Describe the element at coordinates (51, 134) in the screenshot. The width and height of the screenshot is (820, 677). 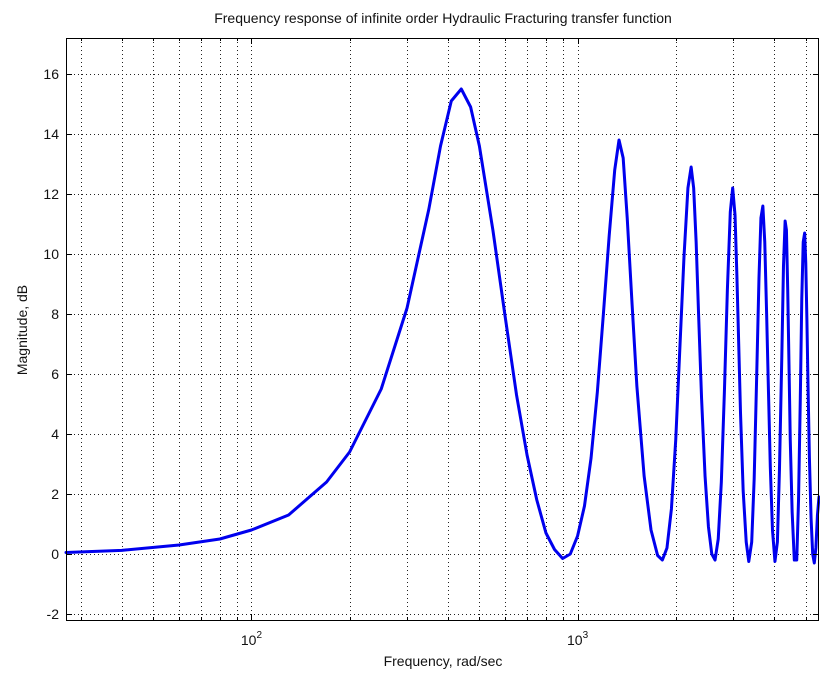
I see `y-tick-label: 14` at that location.